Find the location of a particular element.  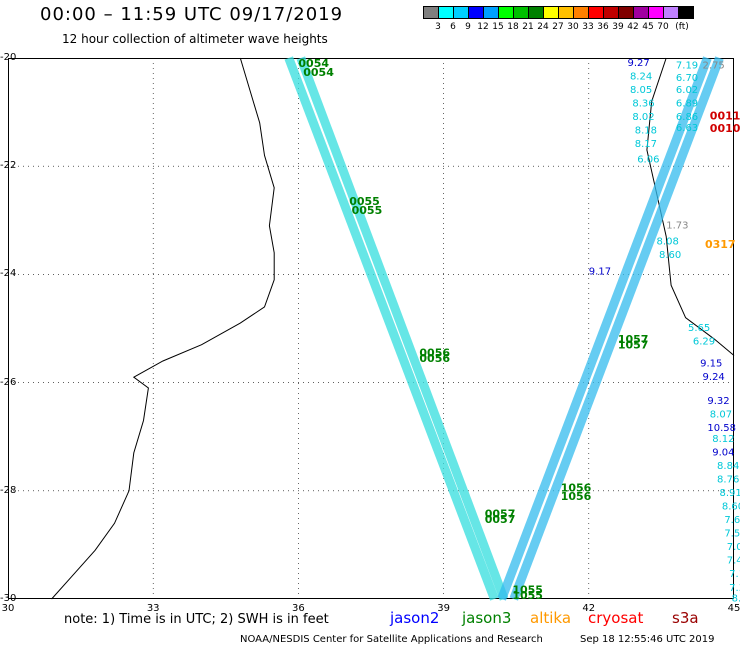

swh-value-label: 7.08 is located at coordinates (733, 547).